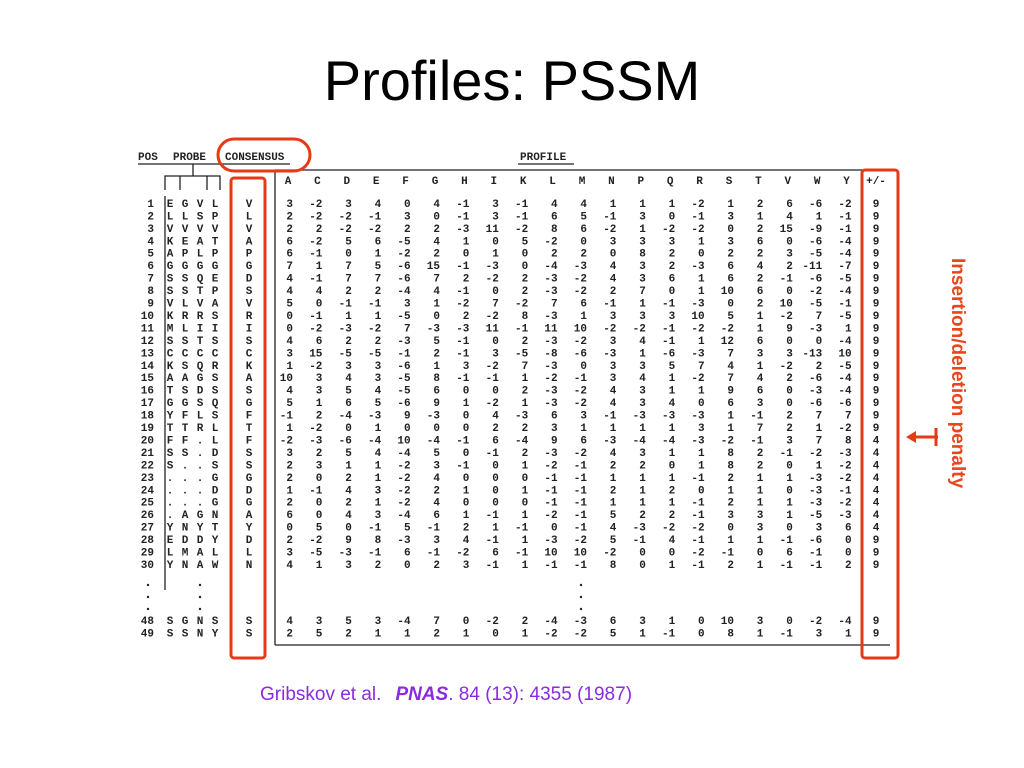 Image resolution: width=1024 pixels, height=768 pixels. I want to click on probe-residue: N, so click(200, 622).